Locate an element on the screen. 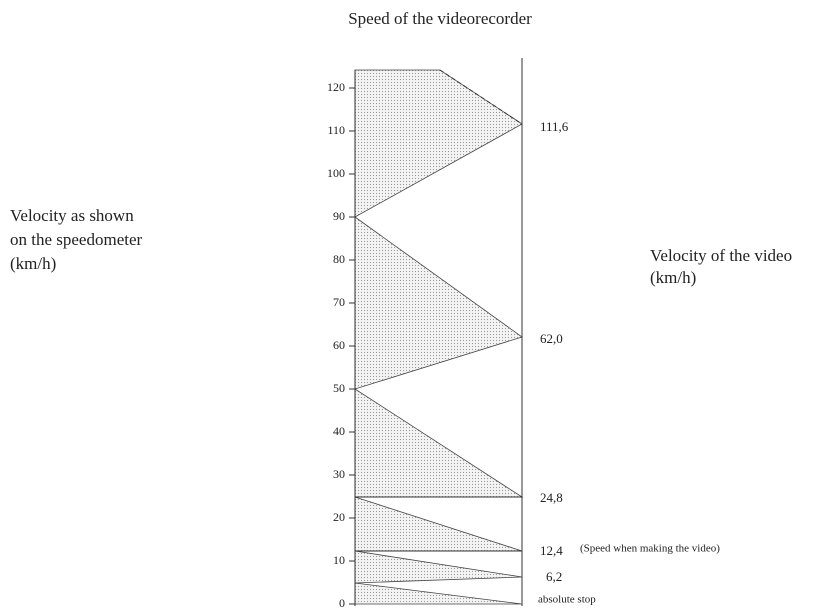 Image resolution: width=833 pixels, height=612 pixels. right-value: 6,2 is located at coordinates (554, 576).